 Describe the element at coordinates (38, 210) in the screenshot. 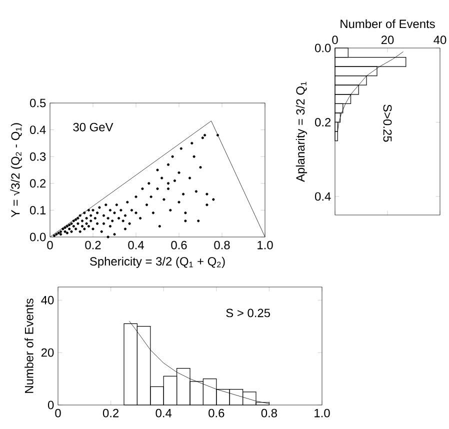

I see `y-tick-label: 0.1` at that location.